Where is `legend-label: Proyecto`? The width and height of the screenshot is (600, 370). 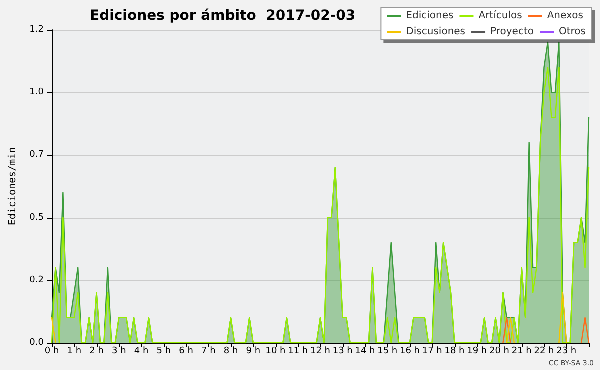 legend-label: Proyecto is located at coordinates (512, 32).